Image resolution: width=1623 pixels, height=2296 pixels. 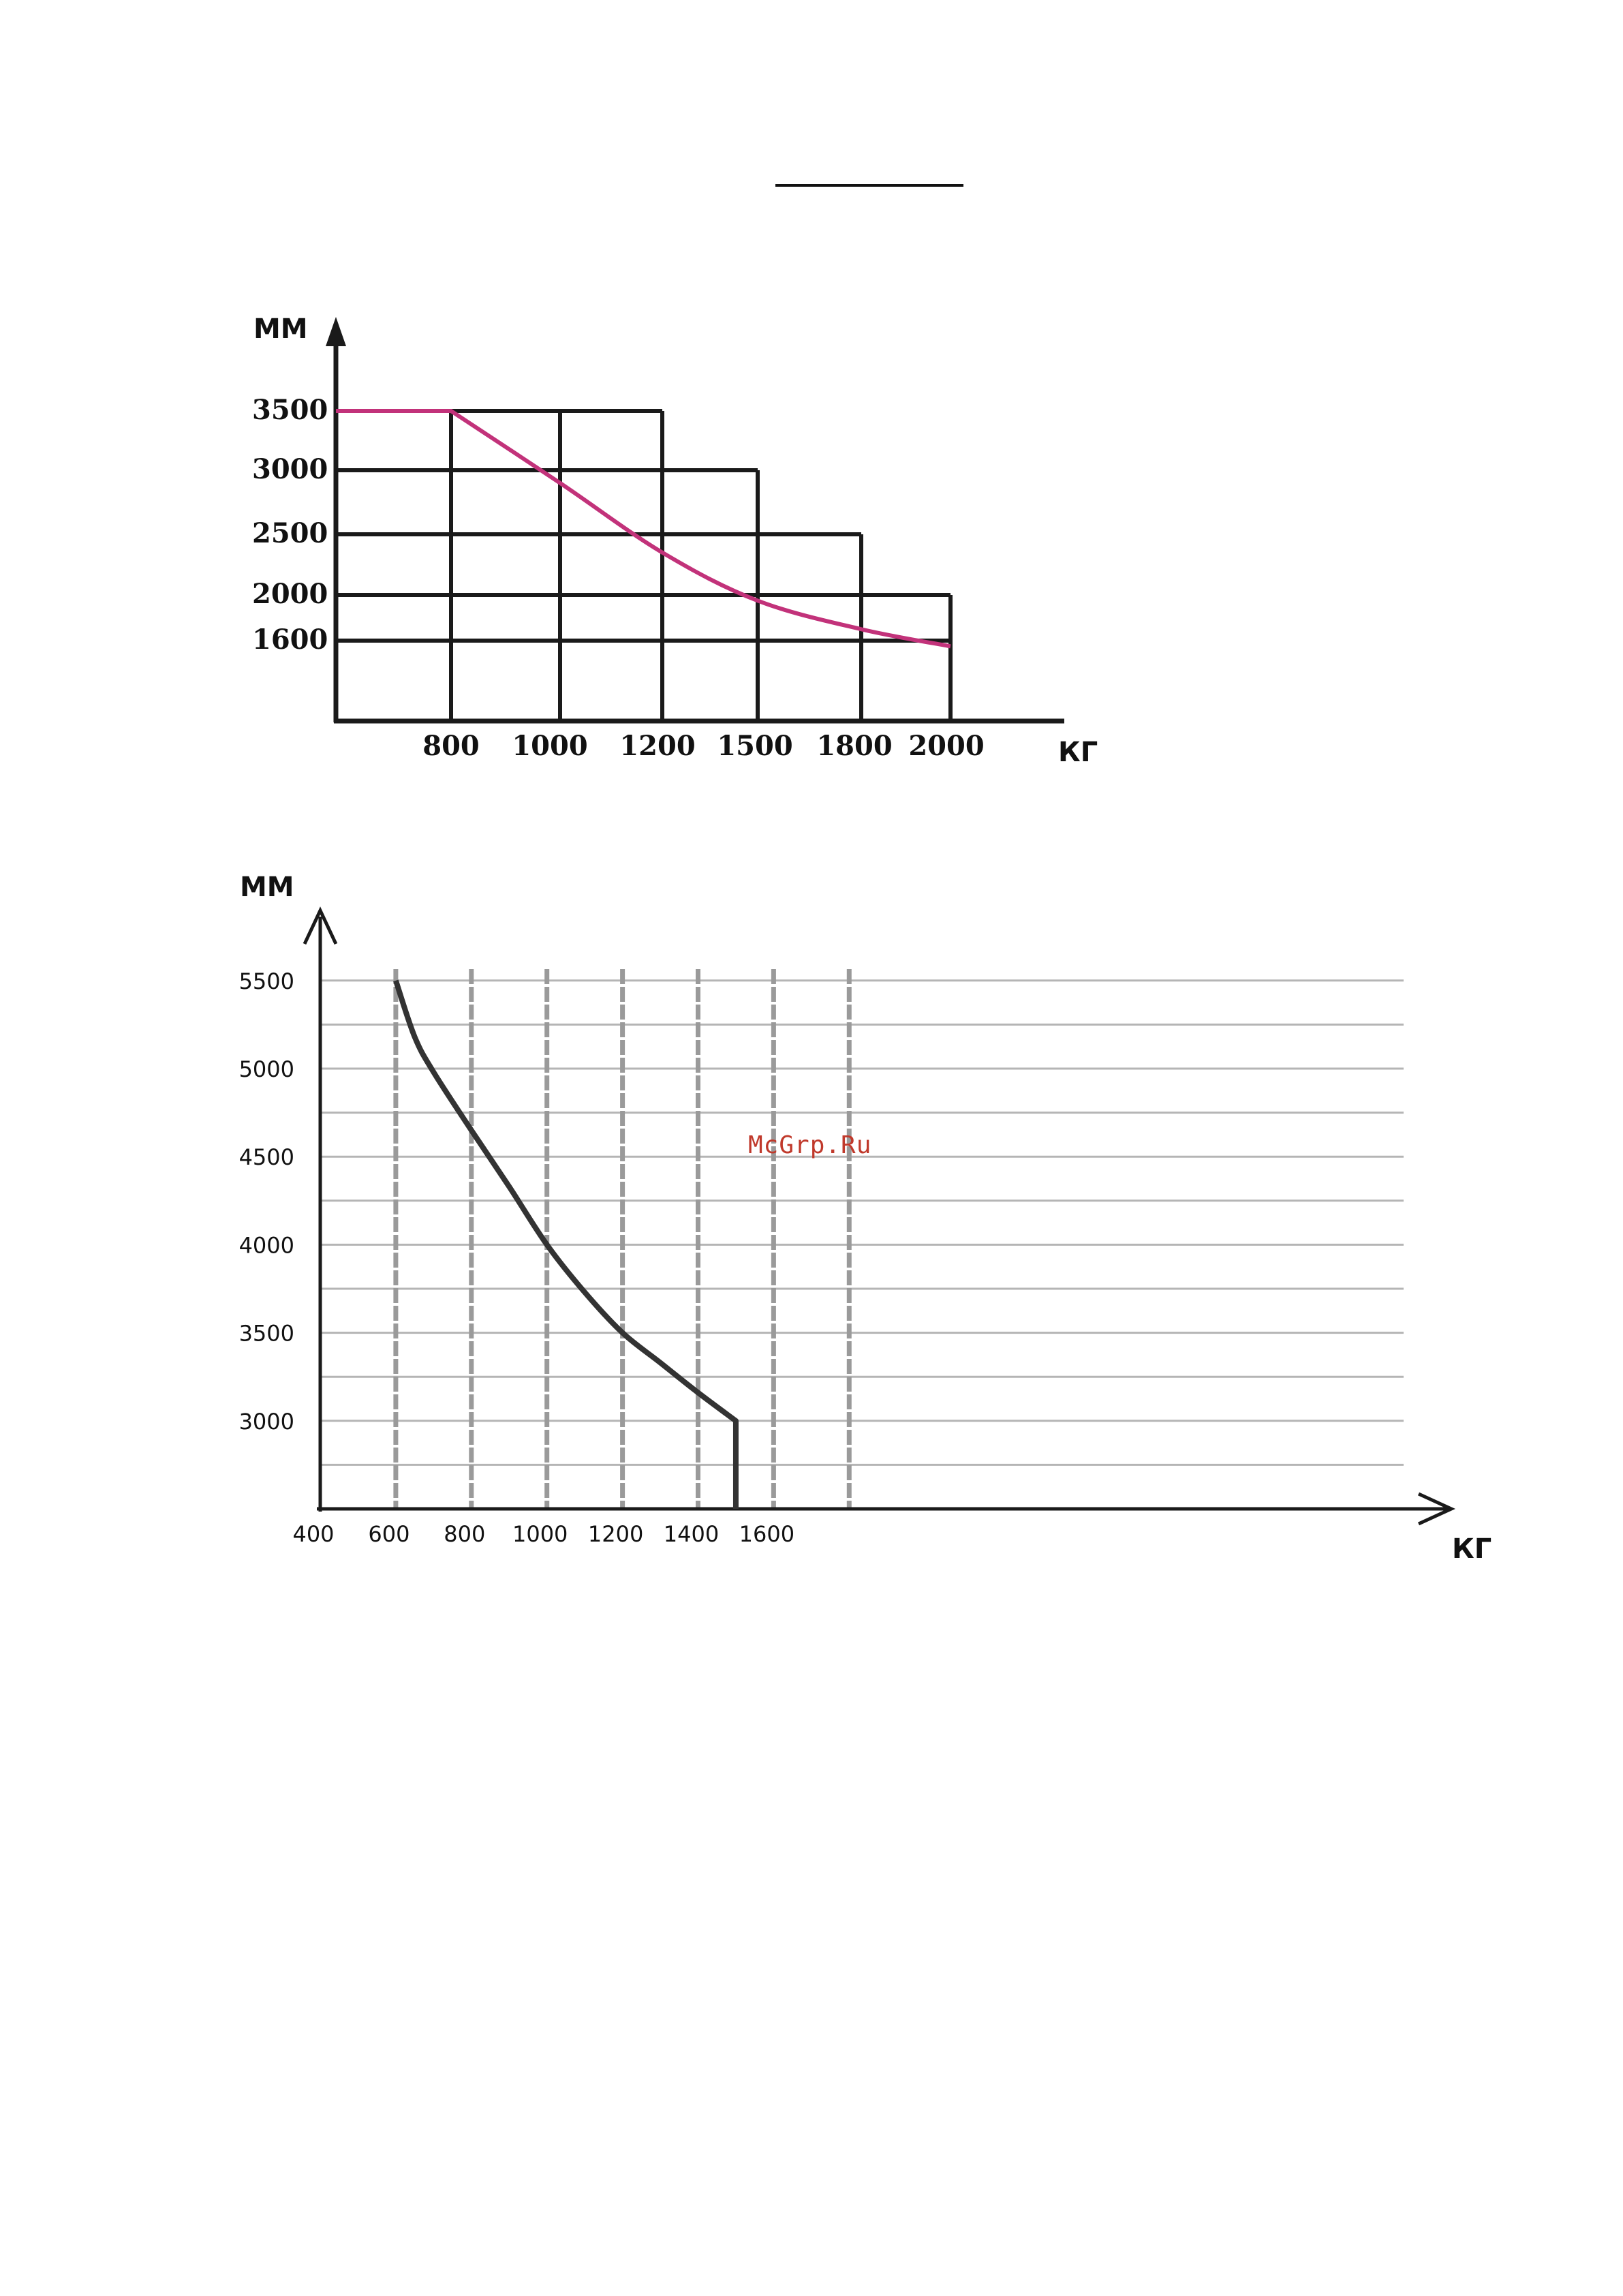 I want to click on chart-2-x-tick-600: 600, so click(x=388, y=1534).